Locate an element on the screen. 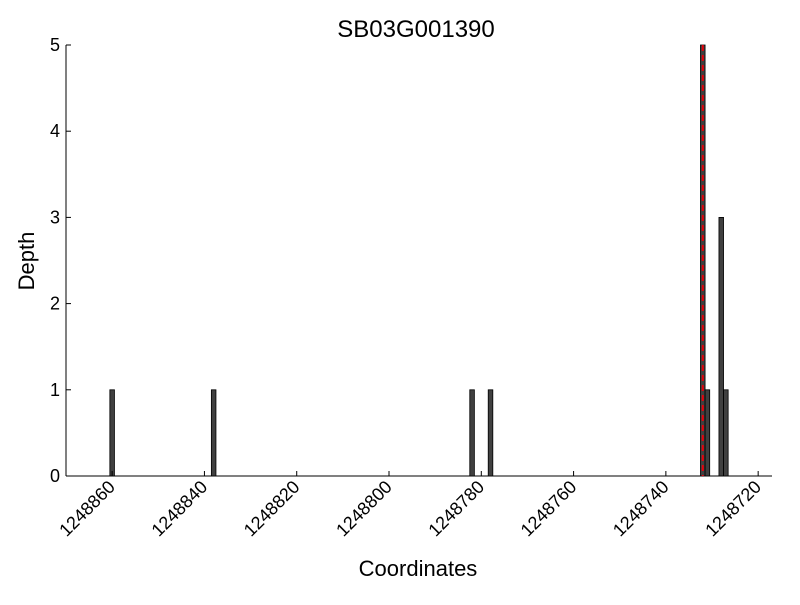 The image size is (800, 605). x-tick-label-5: 1248760 is located at coordinates (549, 509).